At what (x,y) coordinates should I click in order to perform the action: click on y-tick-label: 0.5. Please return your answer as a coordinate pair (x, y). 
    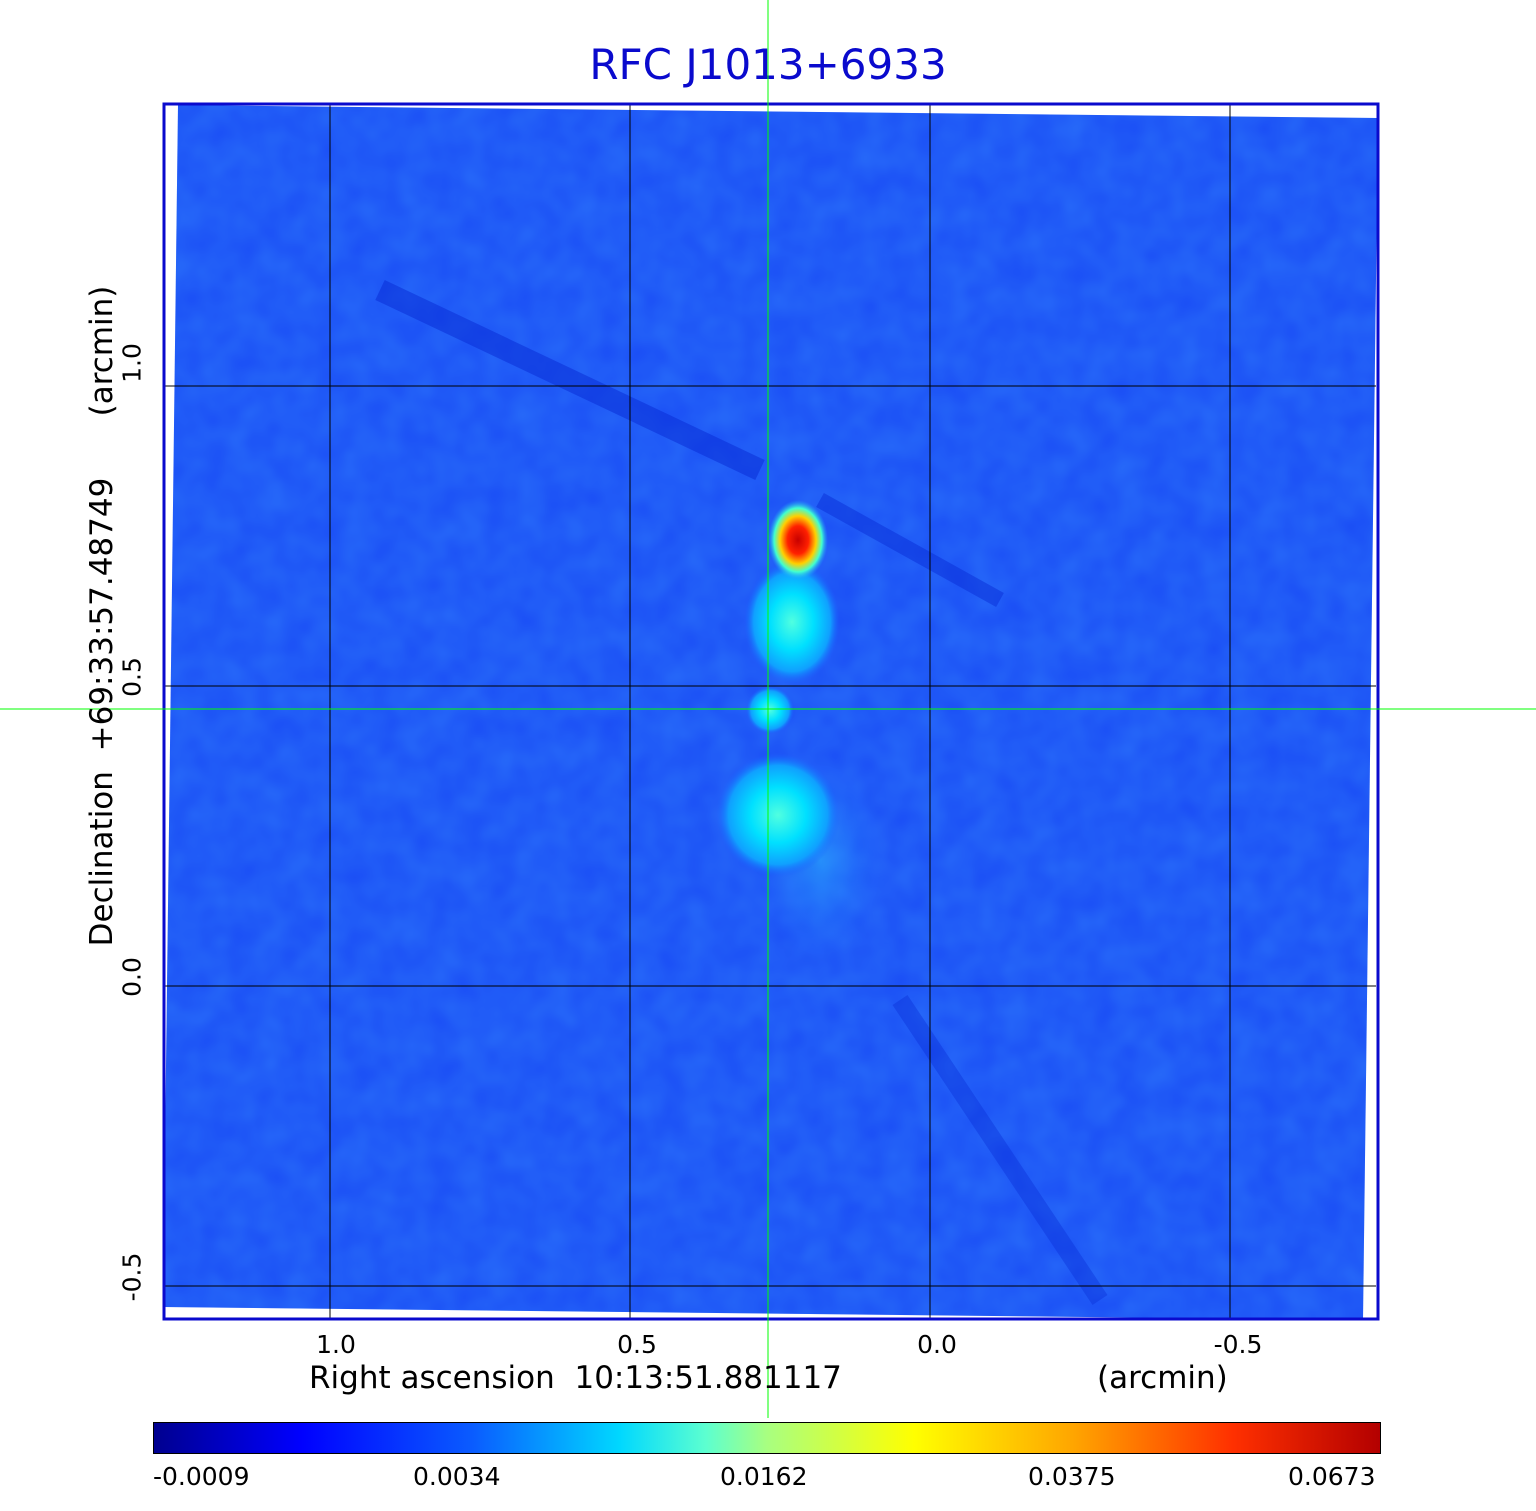
    Looking at the image, I should click on (132, 677).